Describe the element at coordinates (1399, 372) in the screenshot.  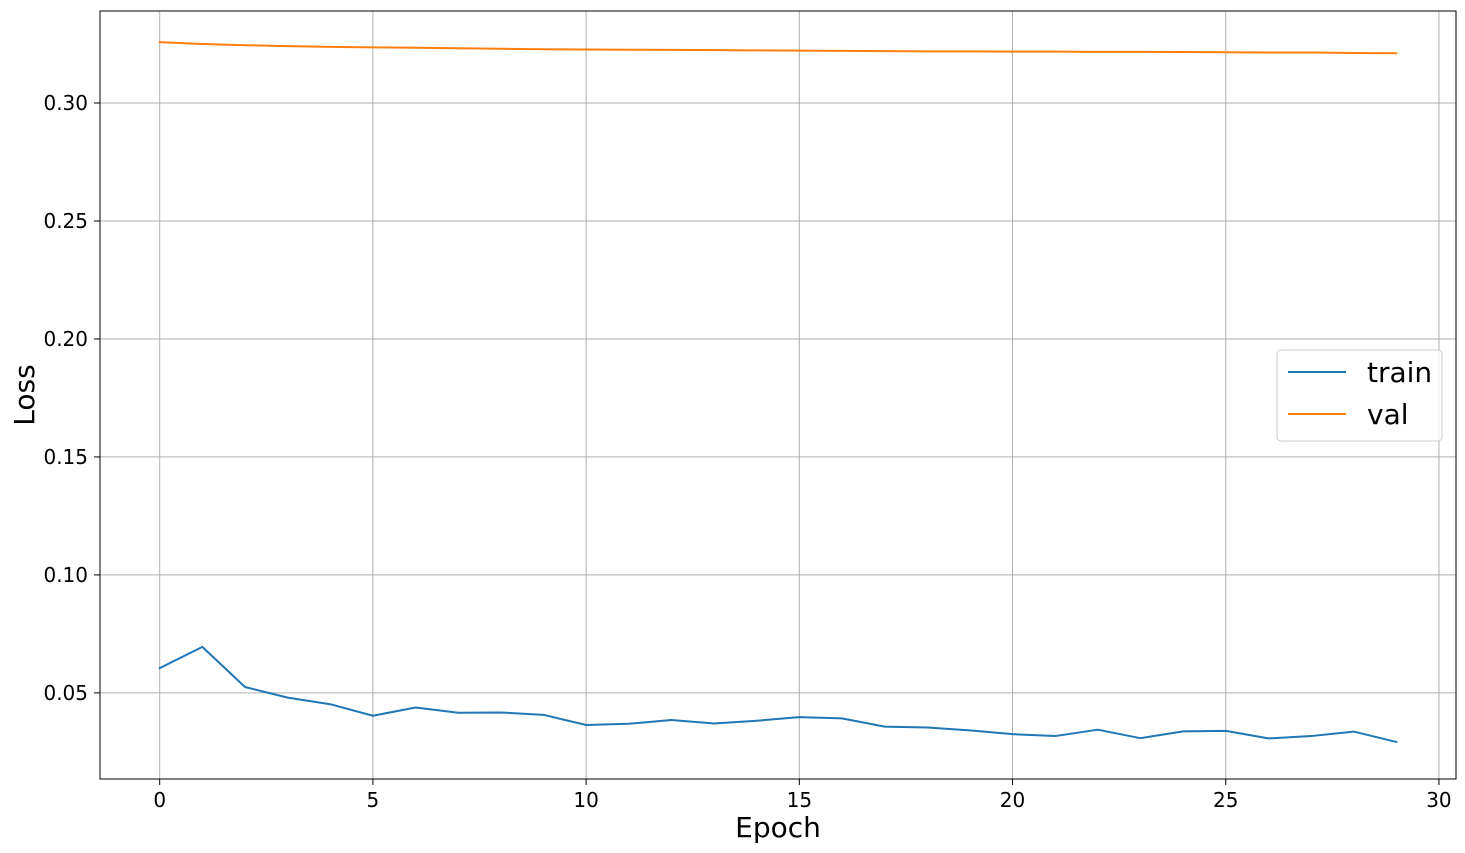
I see `legend-label-train: train` at that location.